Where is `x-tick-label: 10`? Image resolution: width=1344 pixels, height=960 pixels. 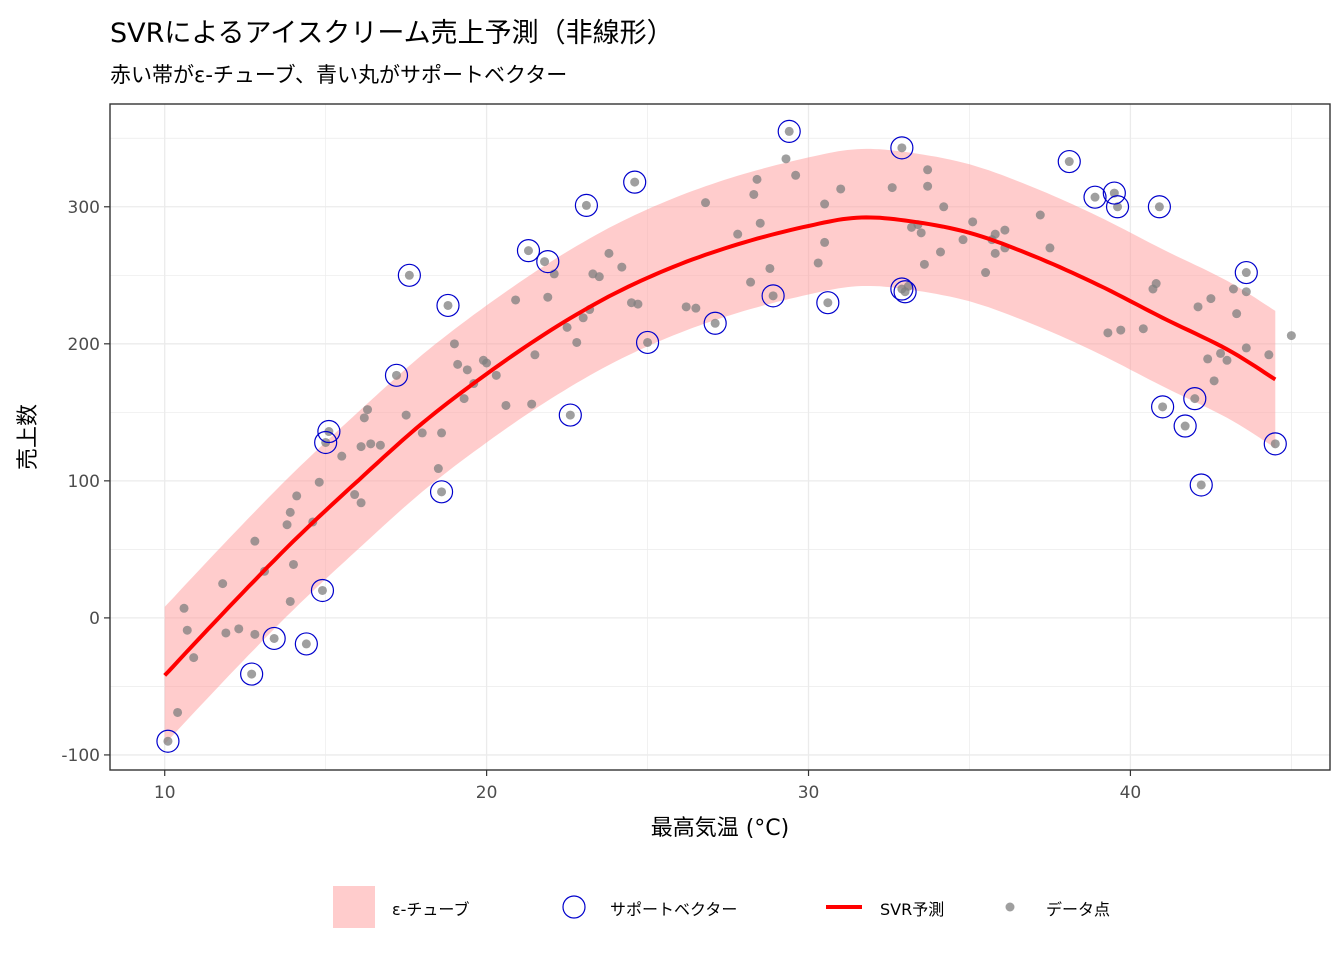 x-tick-label: 10 is located at coordinates (165, 793).